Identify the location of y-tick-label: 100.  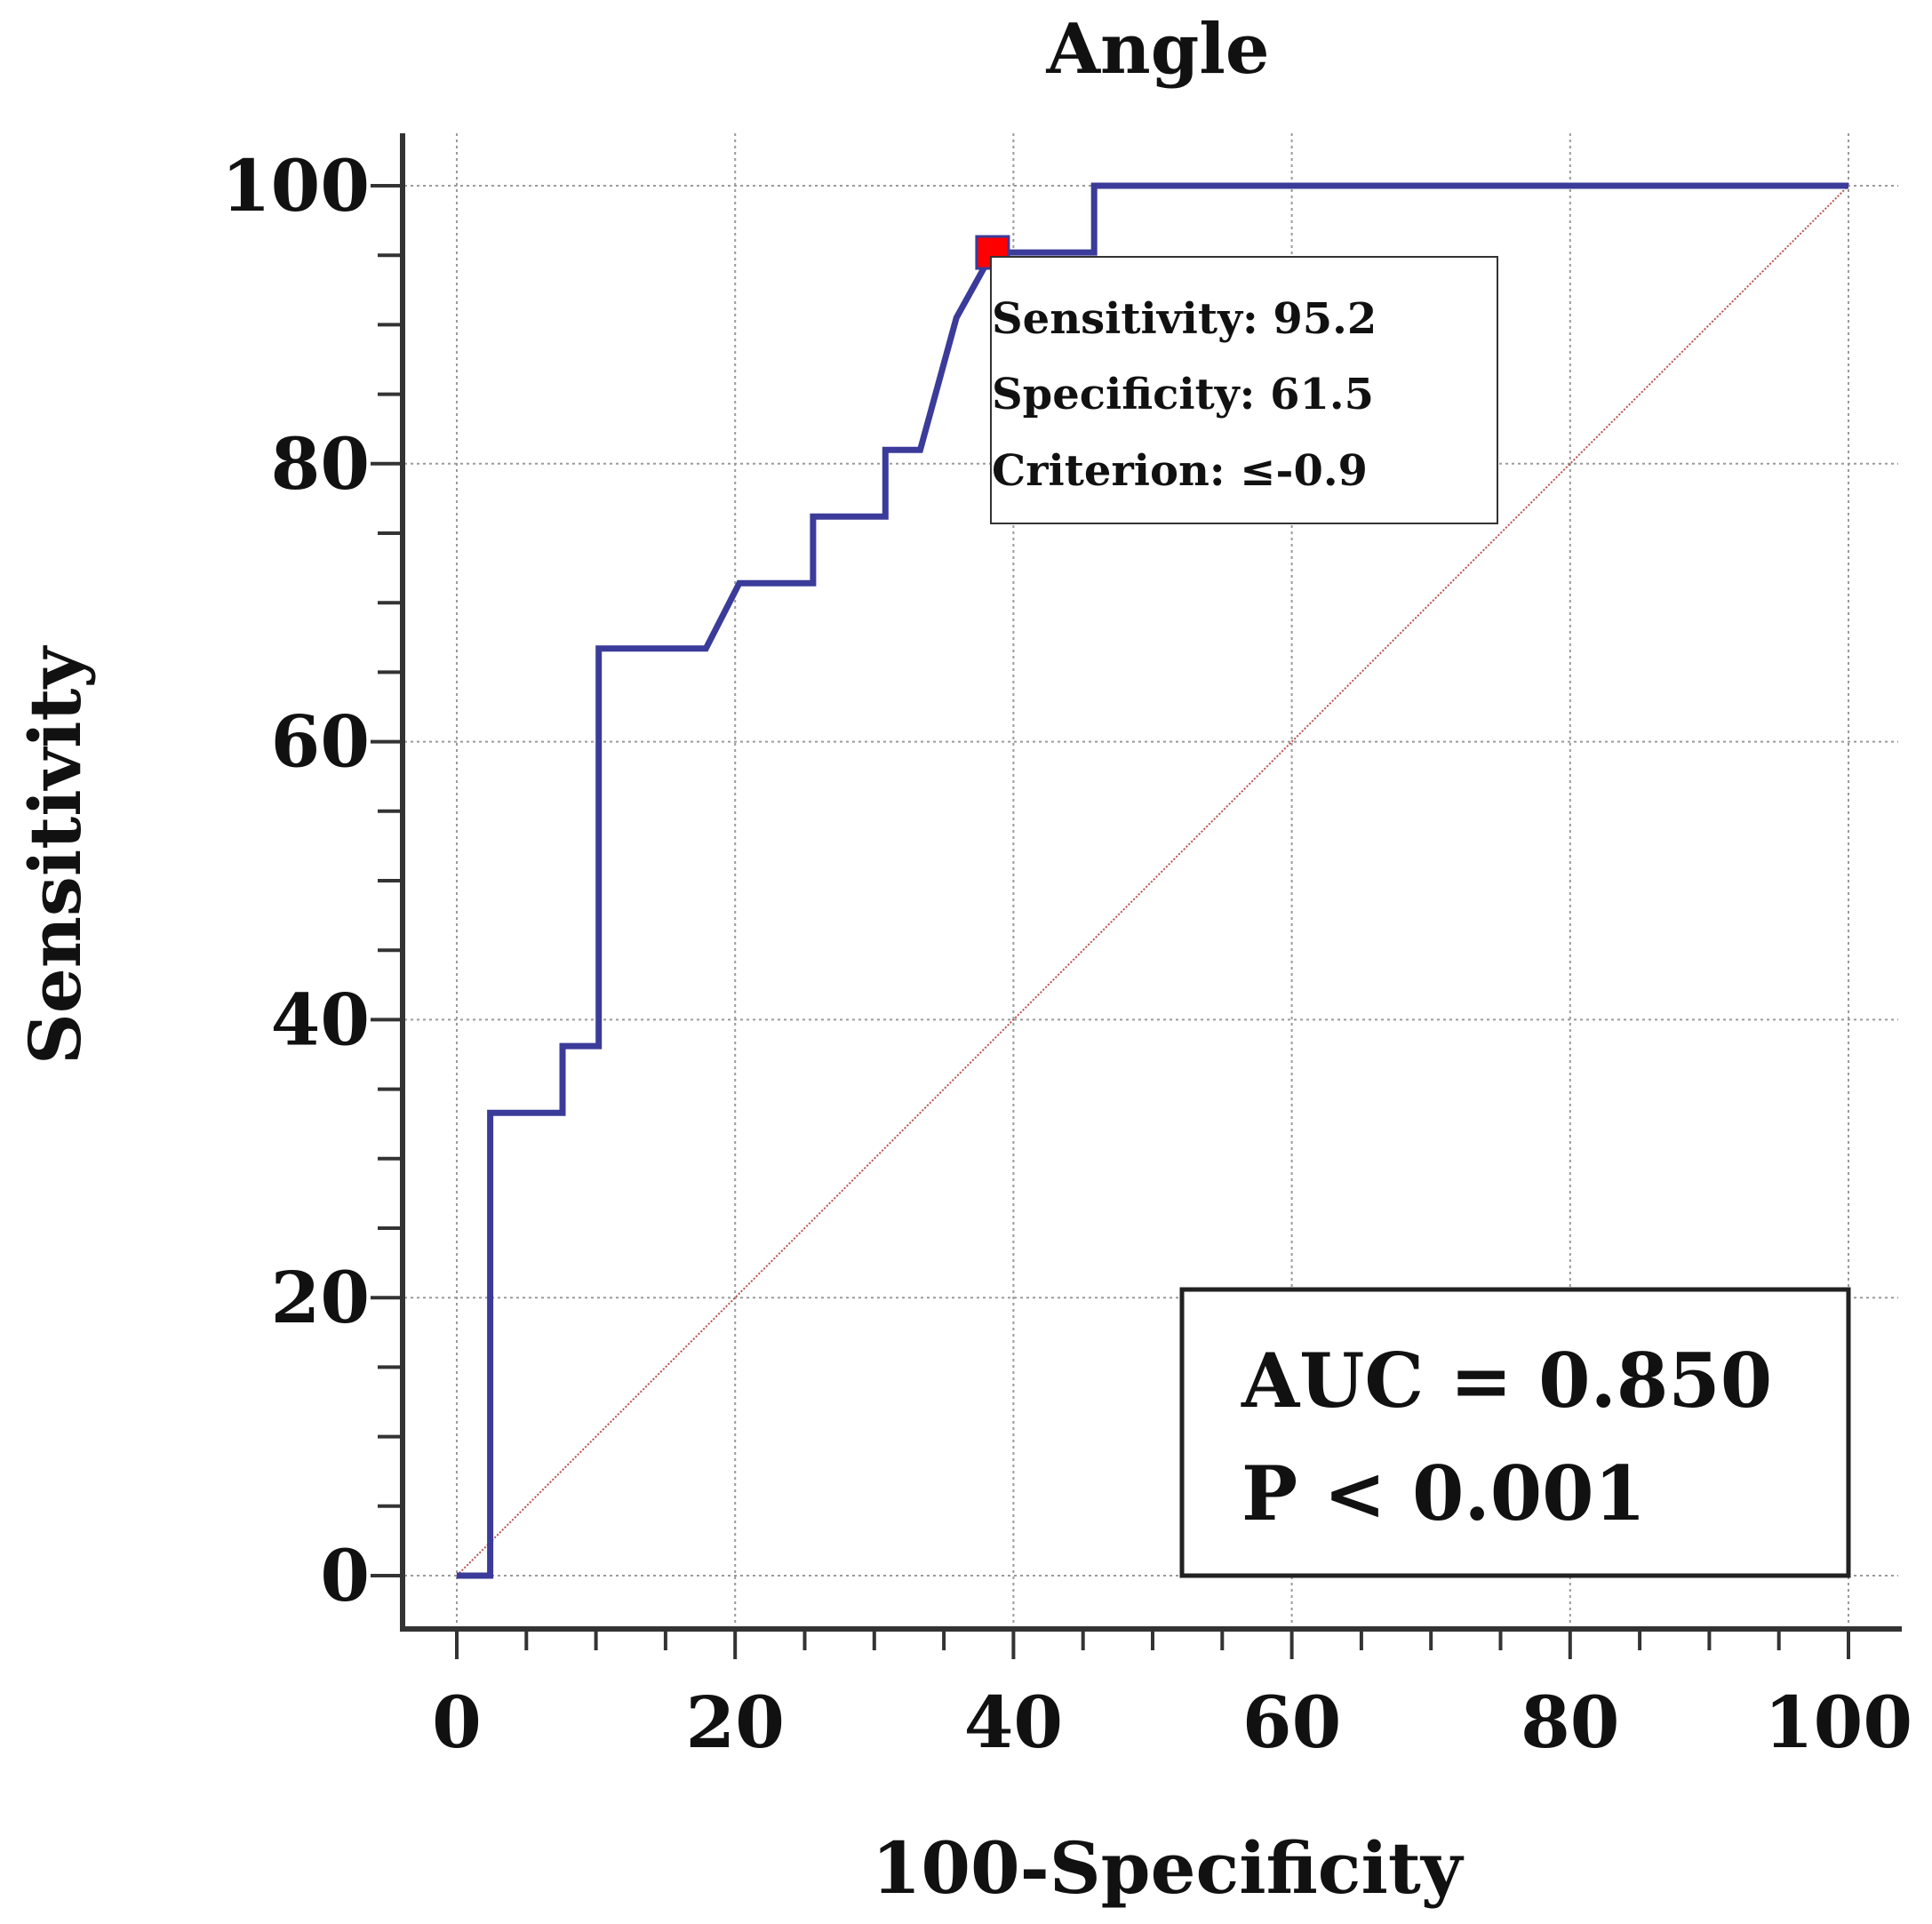
(295, 186).